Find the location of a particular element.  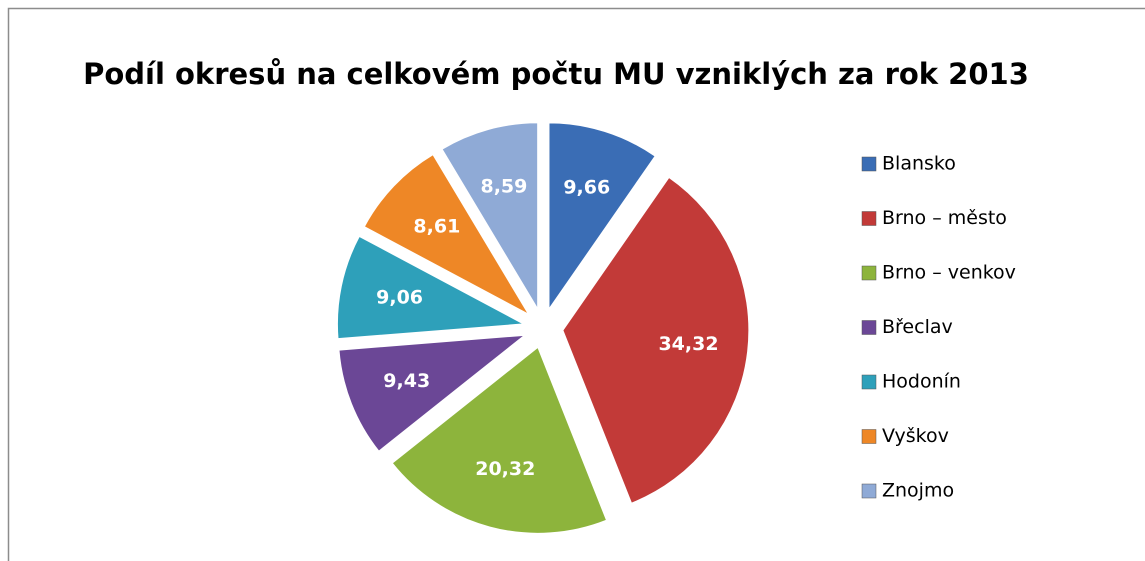

legend-label: Břeclav is located at coordinates (917, 327).